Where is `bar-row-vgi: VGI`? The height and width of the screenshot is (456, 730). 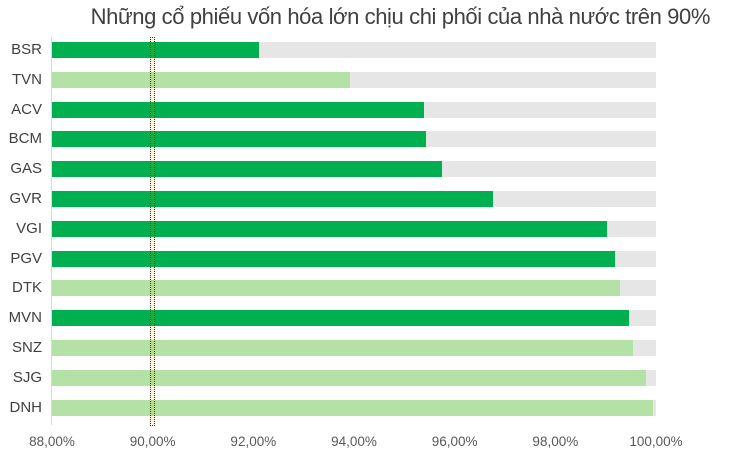
bar-row-vgi: VGI is located at coordinates (365, 228).